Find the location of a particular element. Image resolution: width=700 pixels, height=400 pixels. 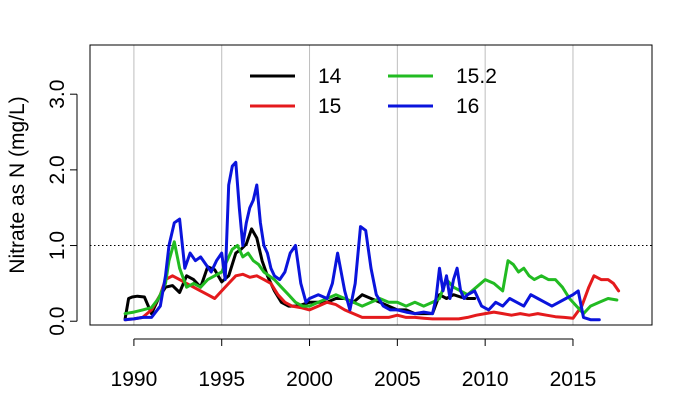

x-tick-label: 2010 is located at coordinates (485, 379).